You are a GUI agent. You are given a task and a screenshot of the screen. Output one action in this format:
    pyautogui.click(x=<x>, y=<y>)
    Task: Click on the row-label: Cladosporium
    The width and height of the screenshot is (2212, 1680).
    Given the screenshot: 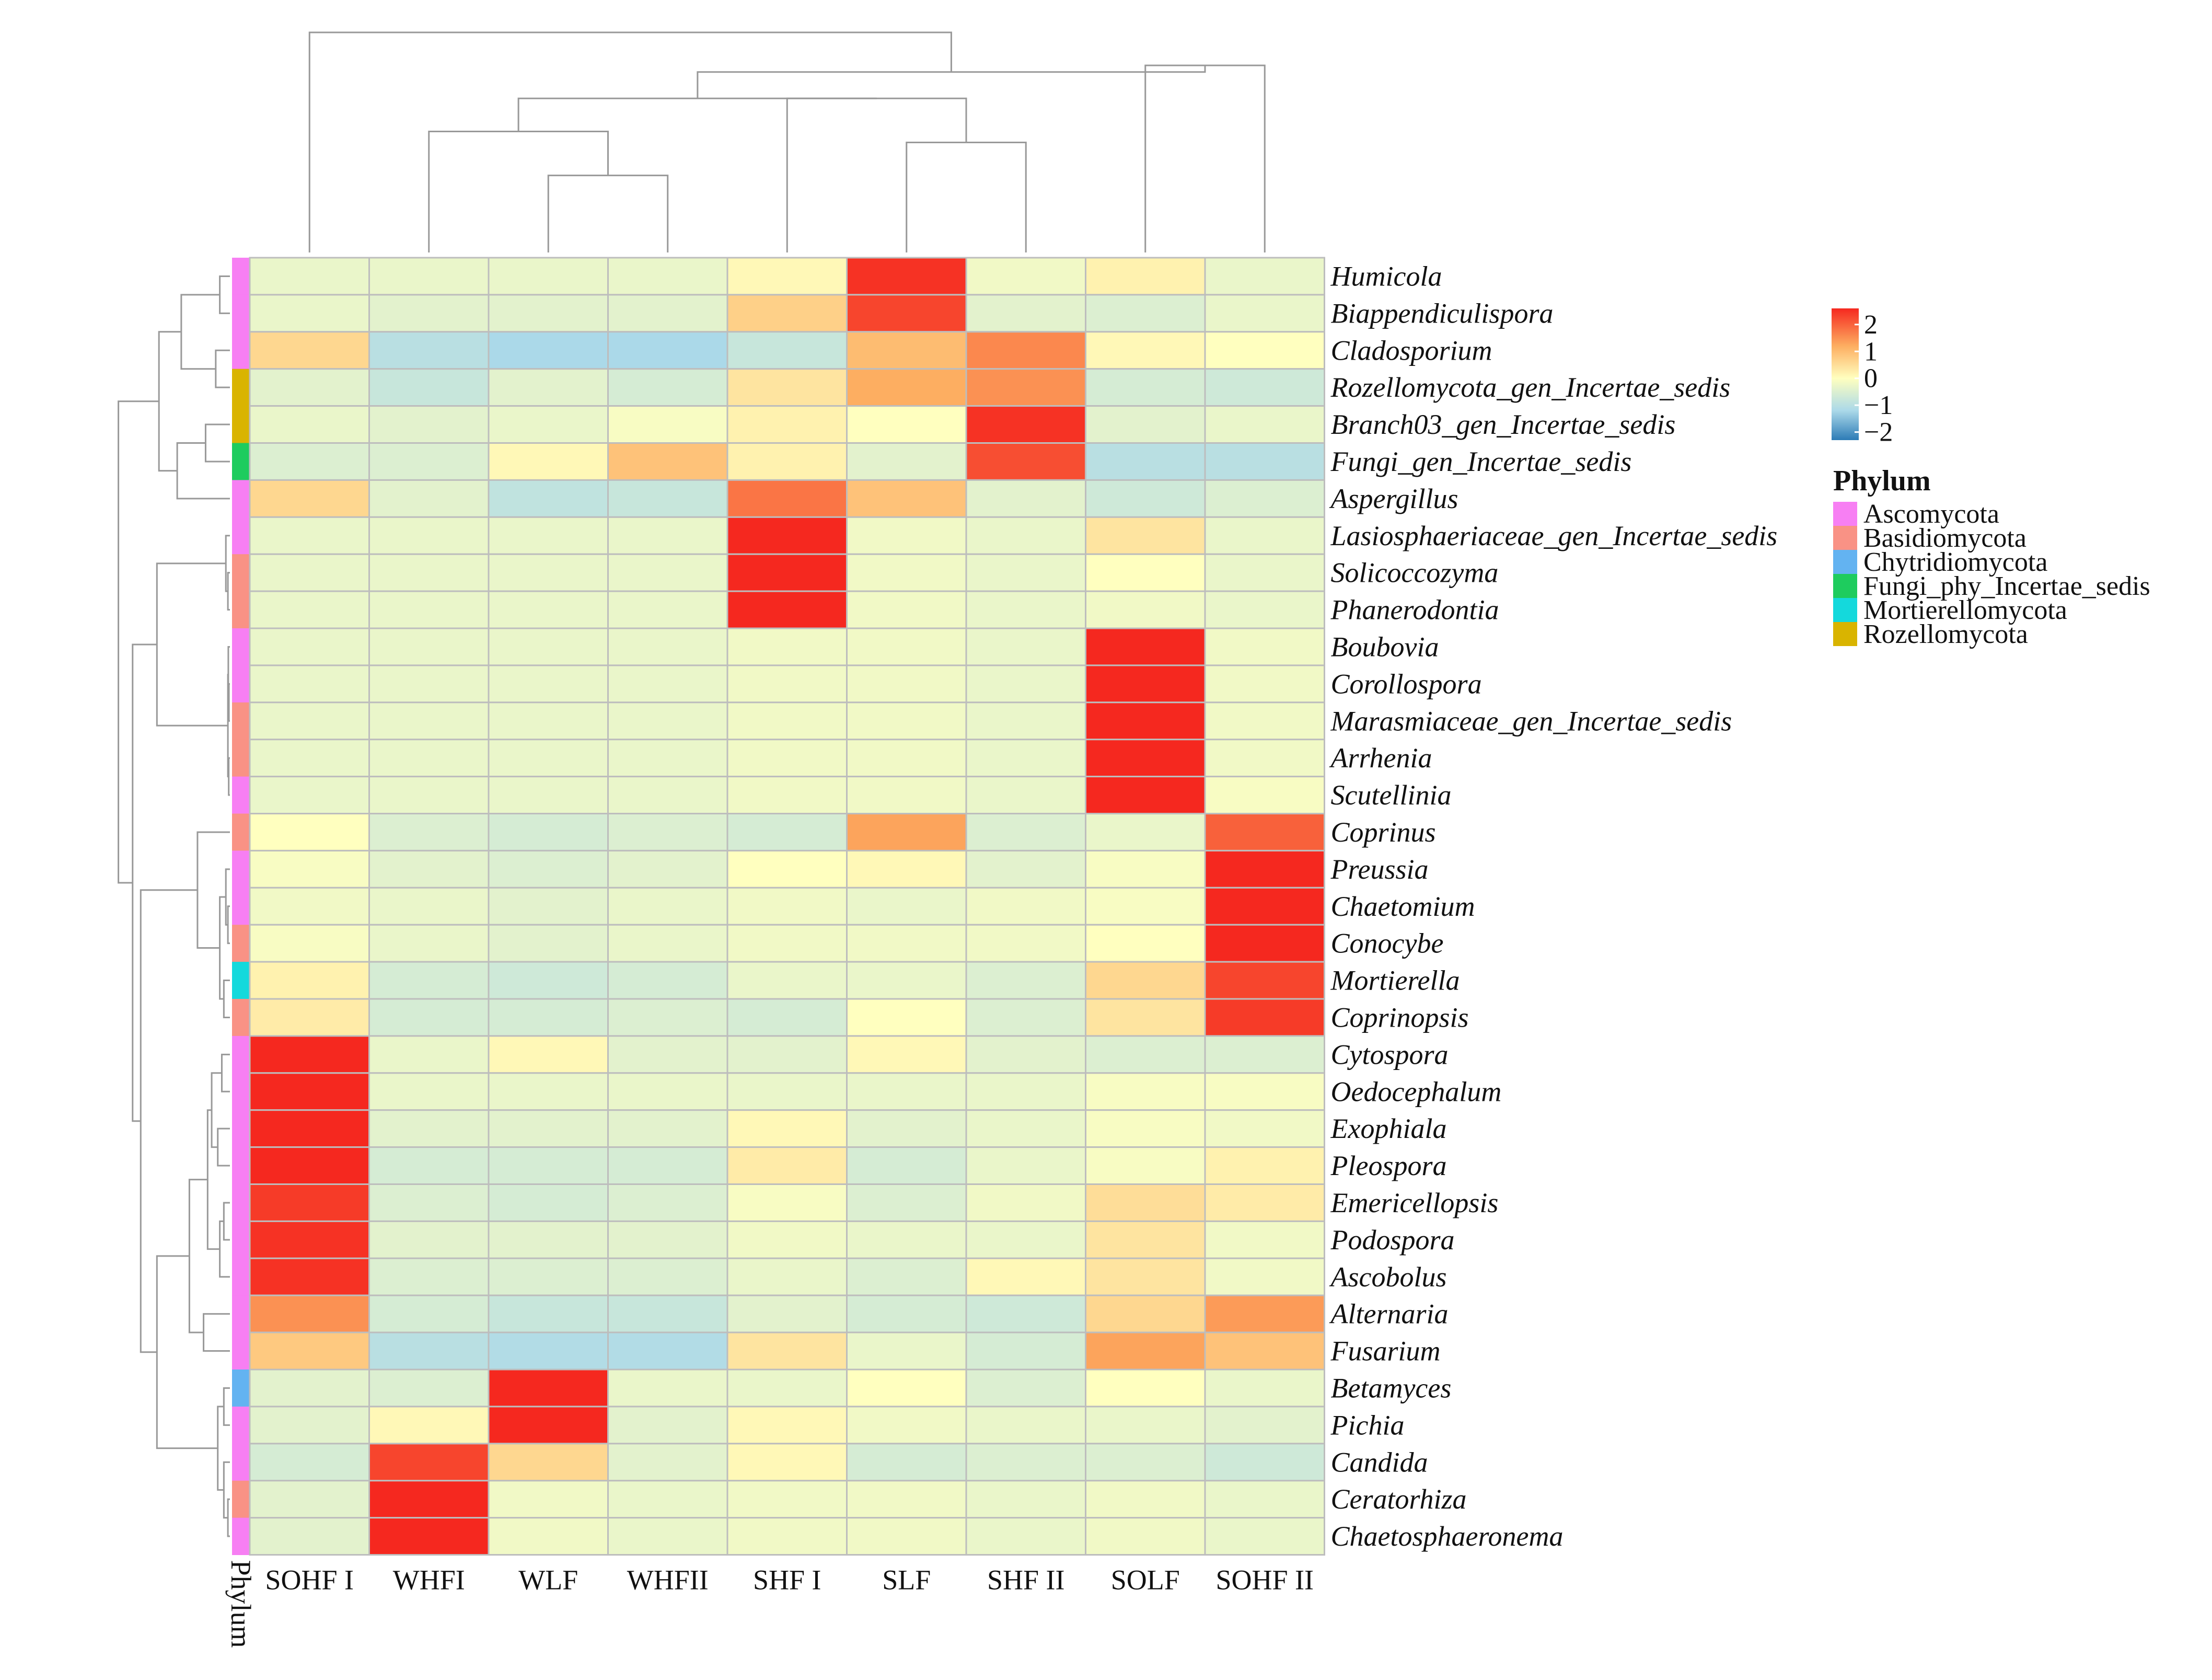 What is the action you would take?
    pyautogui.click(x=1411, y=350)
    